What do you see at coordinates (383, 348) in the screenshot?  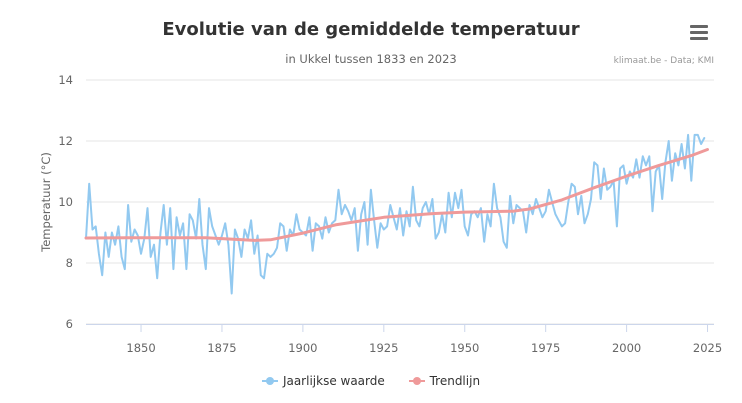 I see `x-tick-label: 1925` at bounding box center [383, 348].